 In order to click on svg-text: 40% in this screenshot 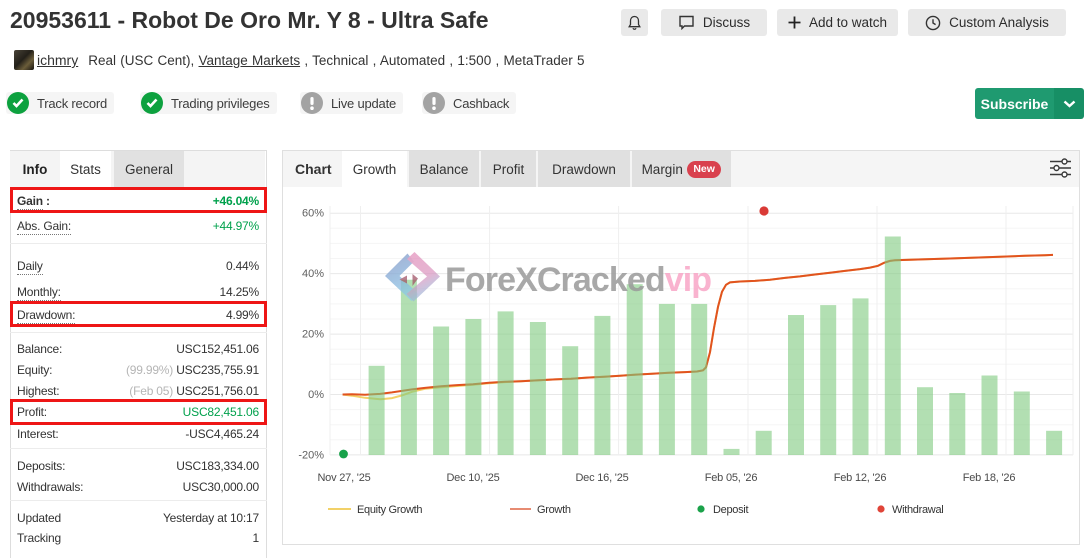, I will do `click(313, 274)`.